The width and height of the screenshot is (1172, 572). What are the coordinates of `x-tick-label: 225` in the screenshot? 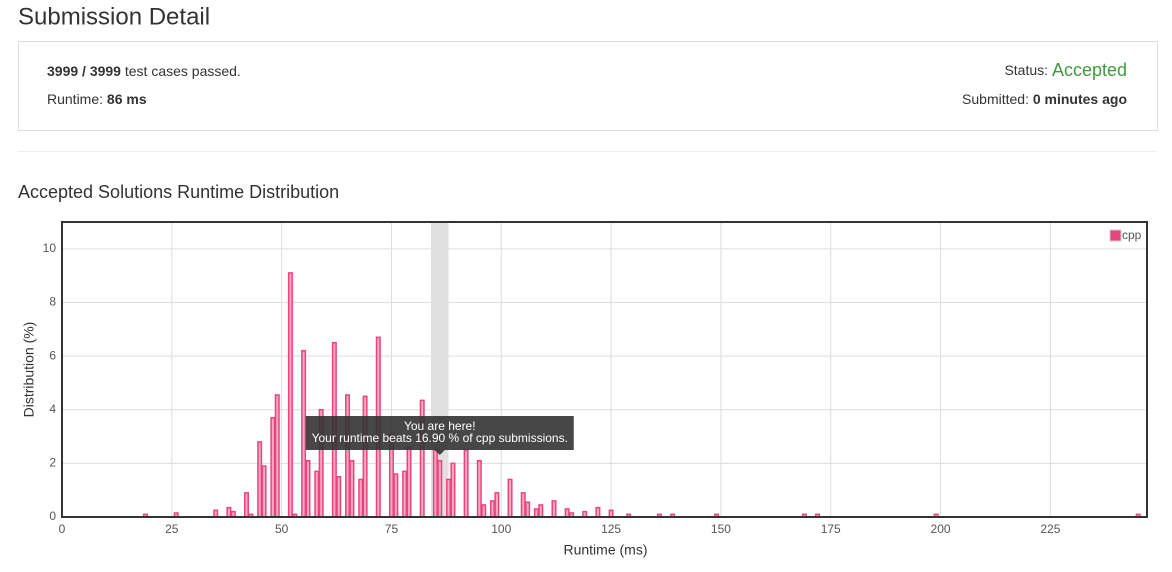 It's located at (1050, 529).